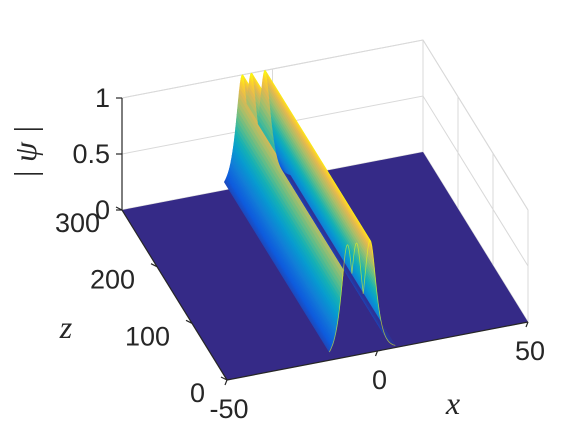 This screenshot has height=443, width=584. What do you see at coordinates (228, 409) in the screenshot?
I see `x-tick-label: -50` at bounding box center [228, 409].